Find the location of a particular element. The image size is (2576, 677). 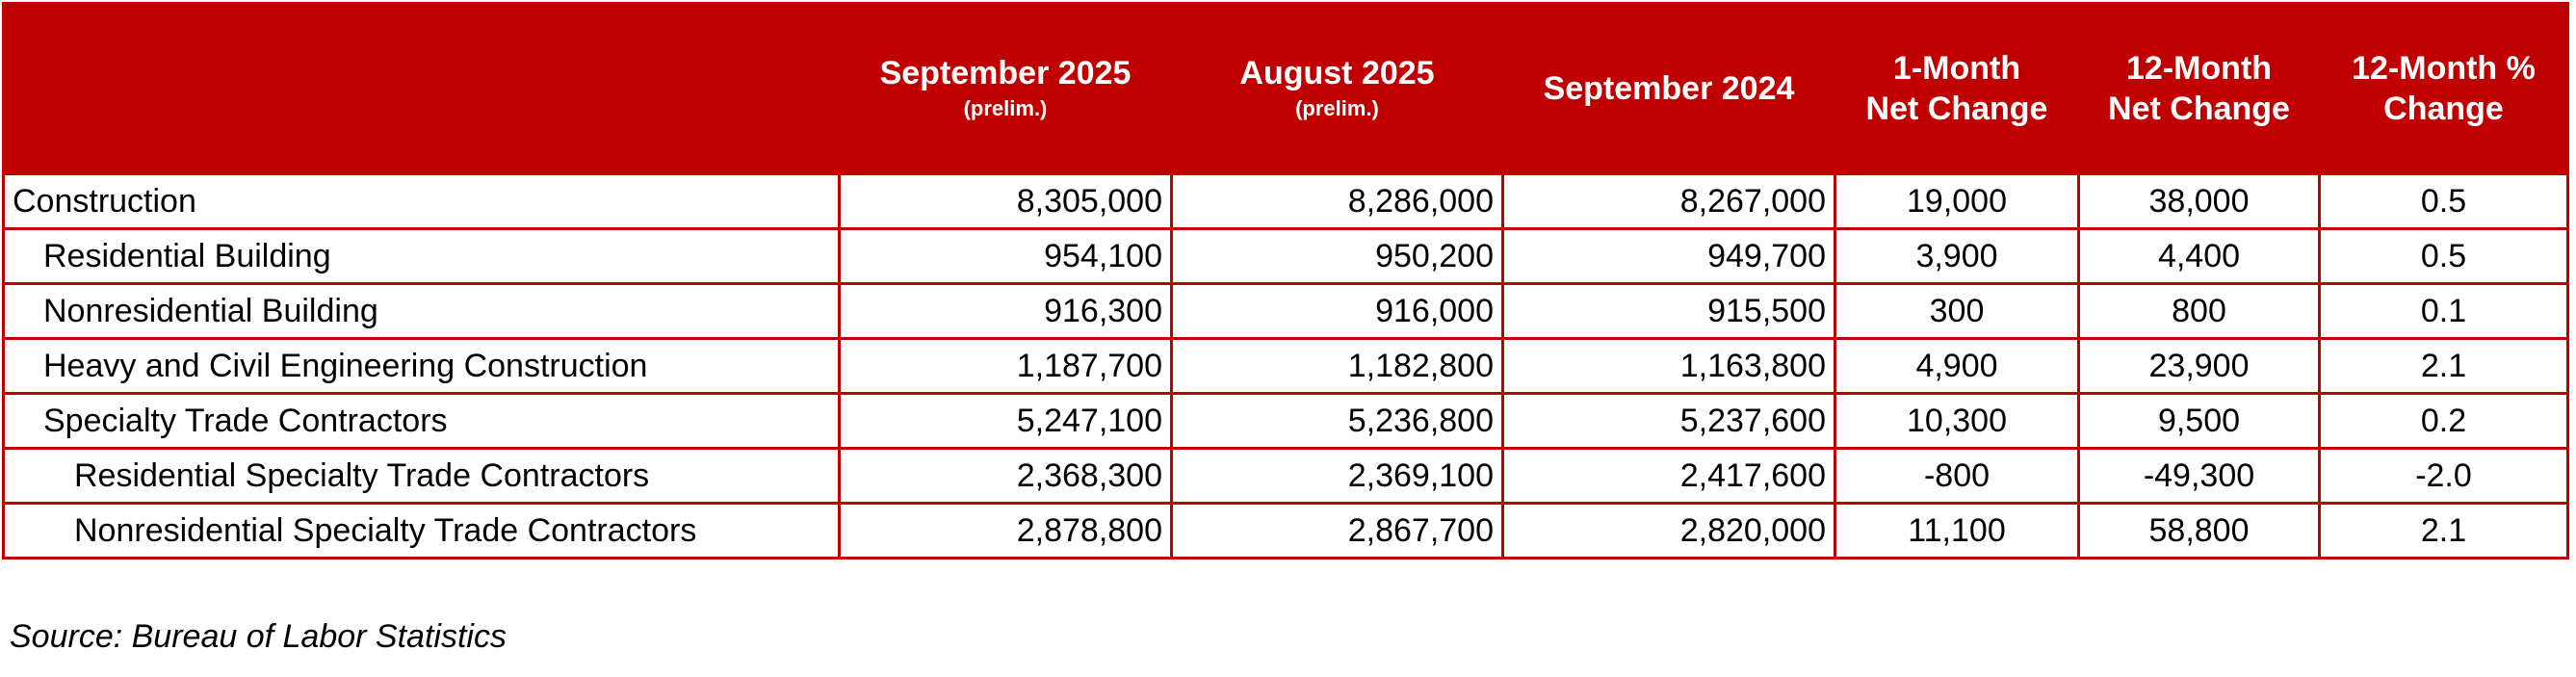

header-line: September 2024 is located at coordinates (1669, 88).